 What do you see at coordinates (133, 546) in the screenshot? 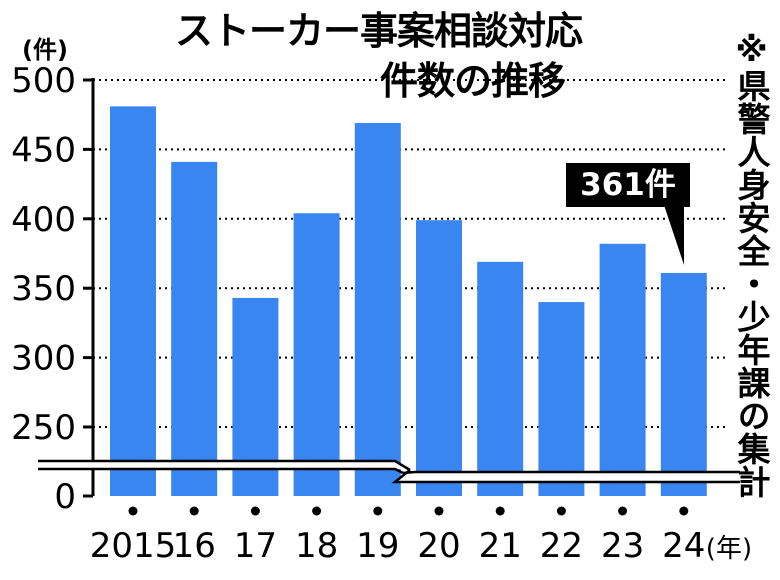
I see `x-tick-label-2015: 2015` at bounding box center [133, 546].